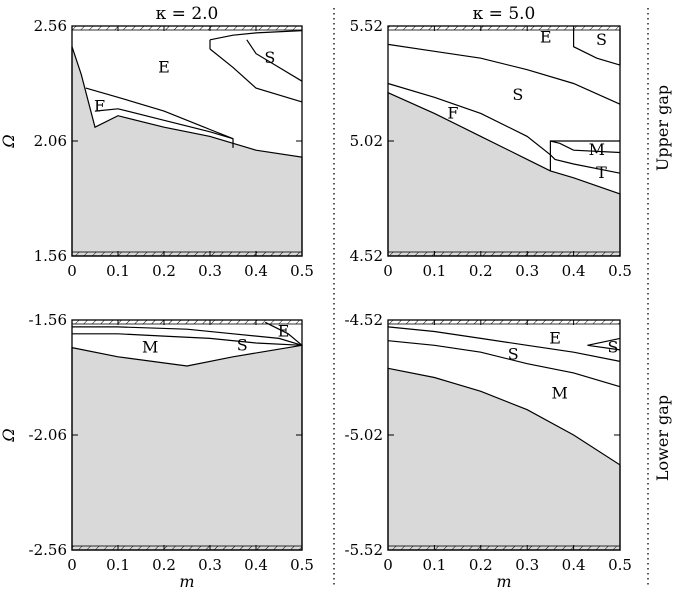 This screenshot has width=675, height=590. Describe the element at coordinates (364, 550) in the screenshot. I see `y-tick-label: -5.52` at that location.